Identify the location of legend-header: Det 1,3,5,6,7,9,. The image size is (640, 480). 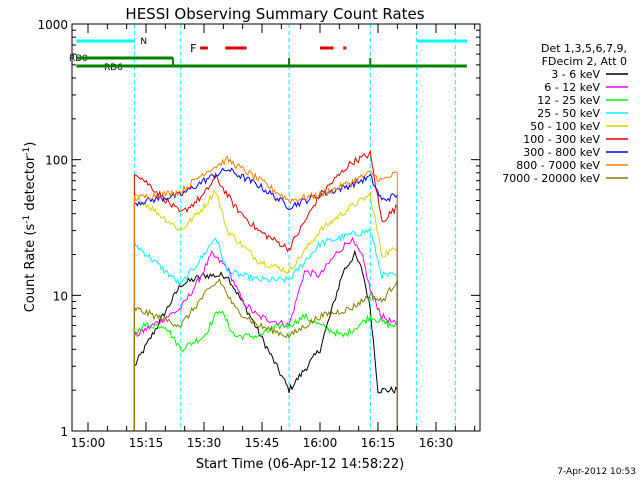
(584, 48).